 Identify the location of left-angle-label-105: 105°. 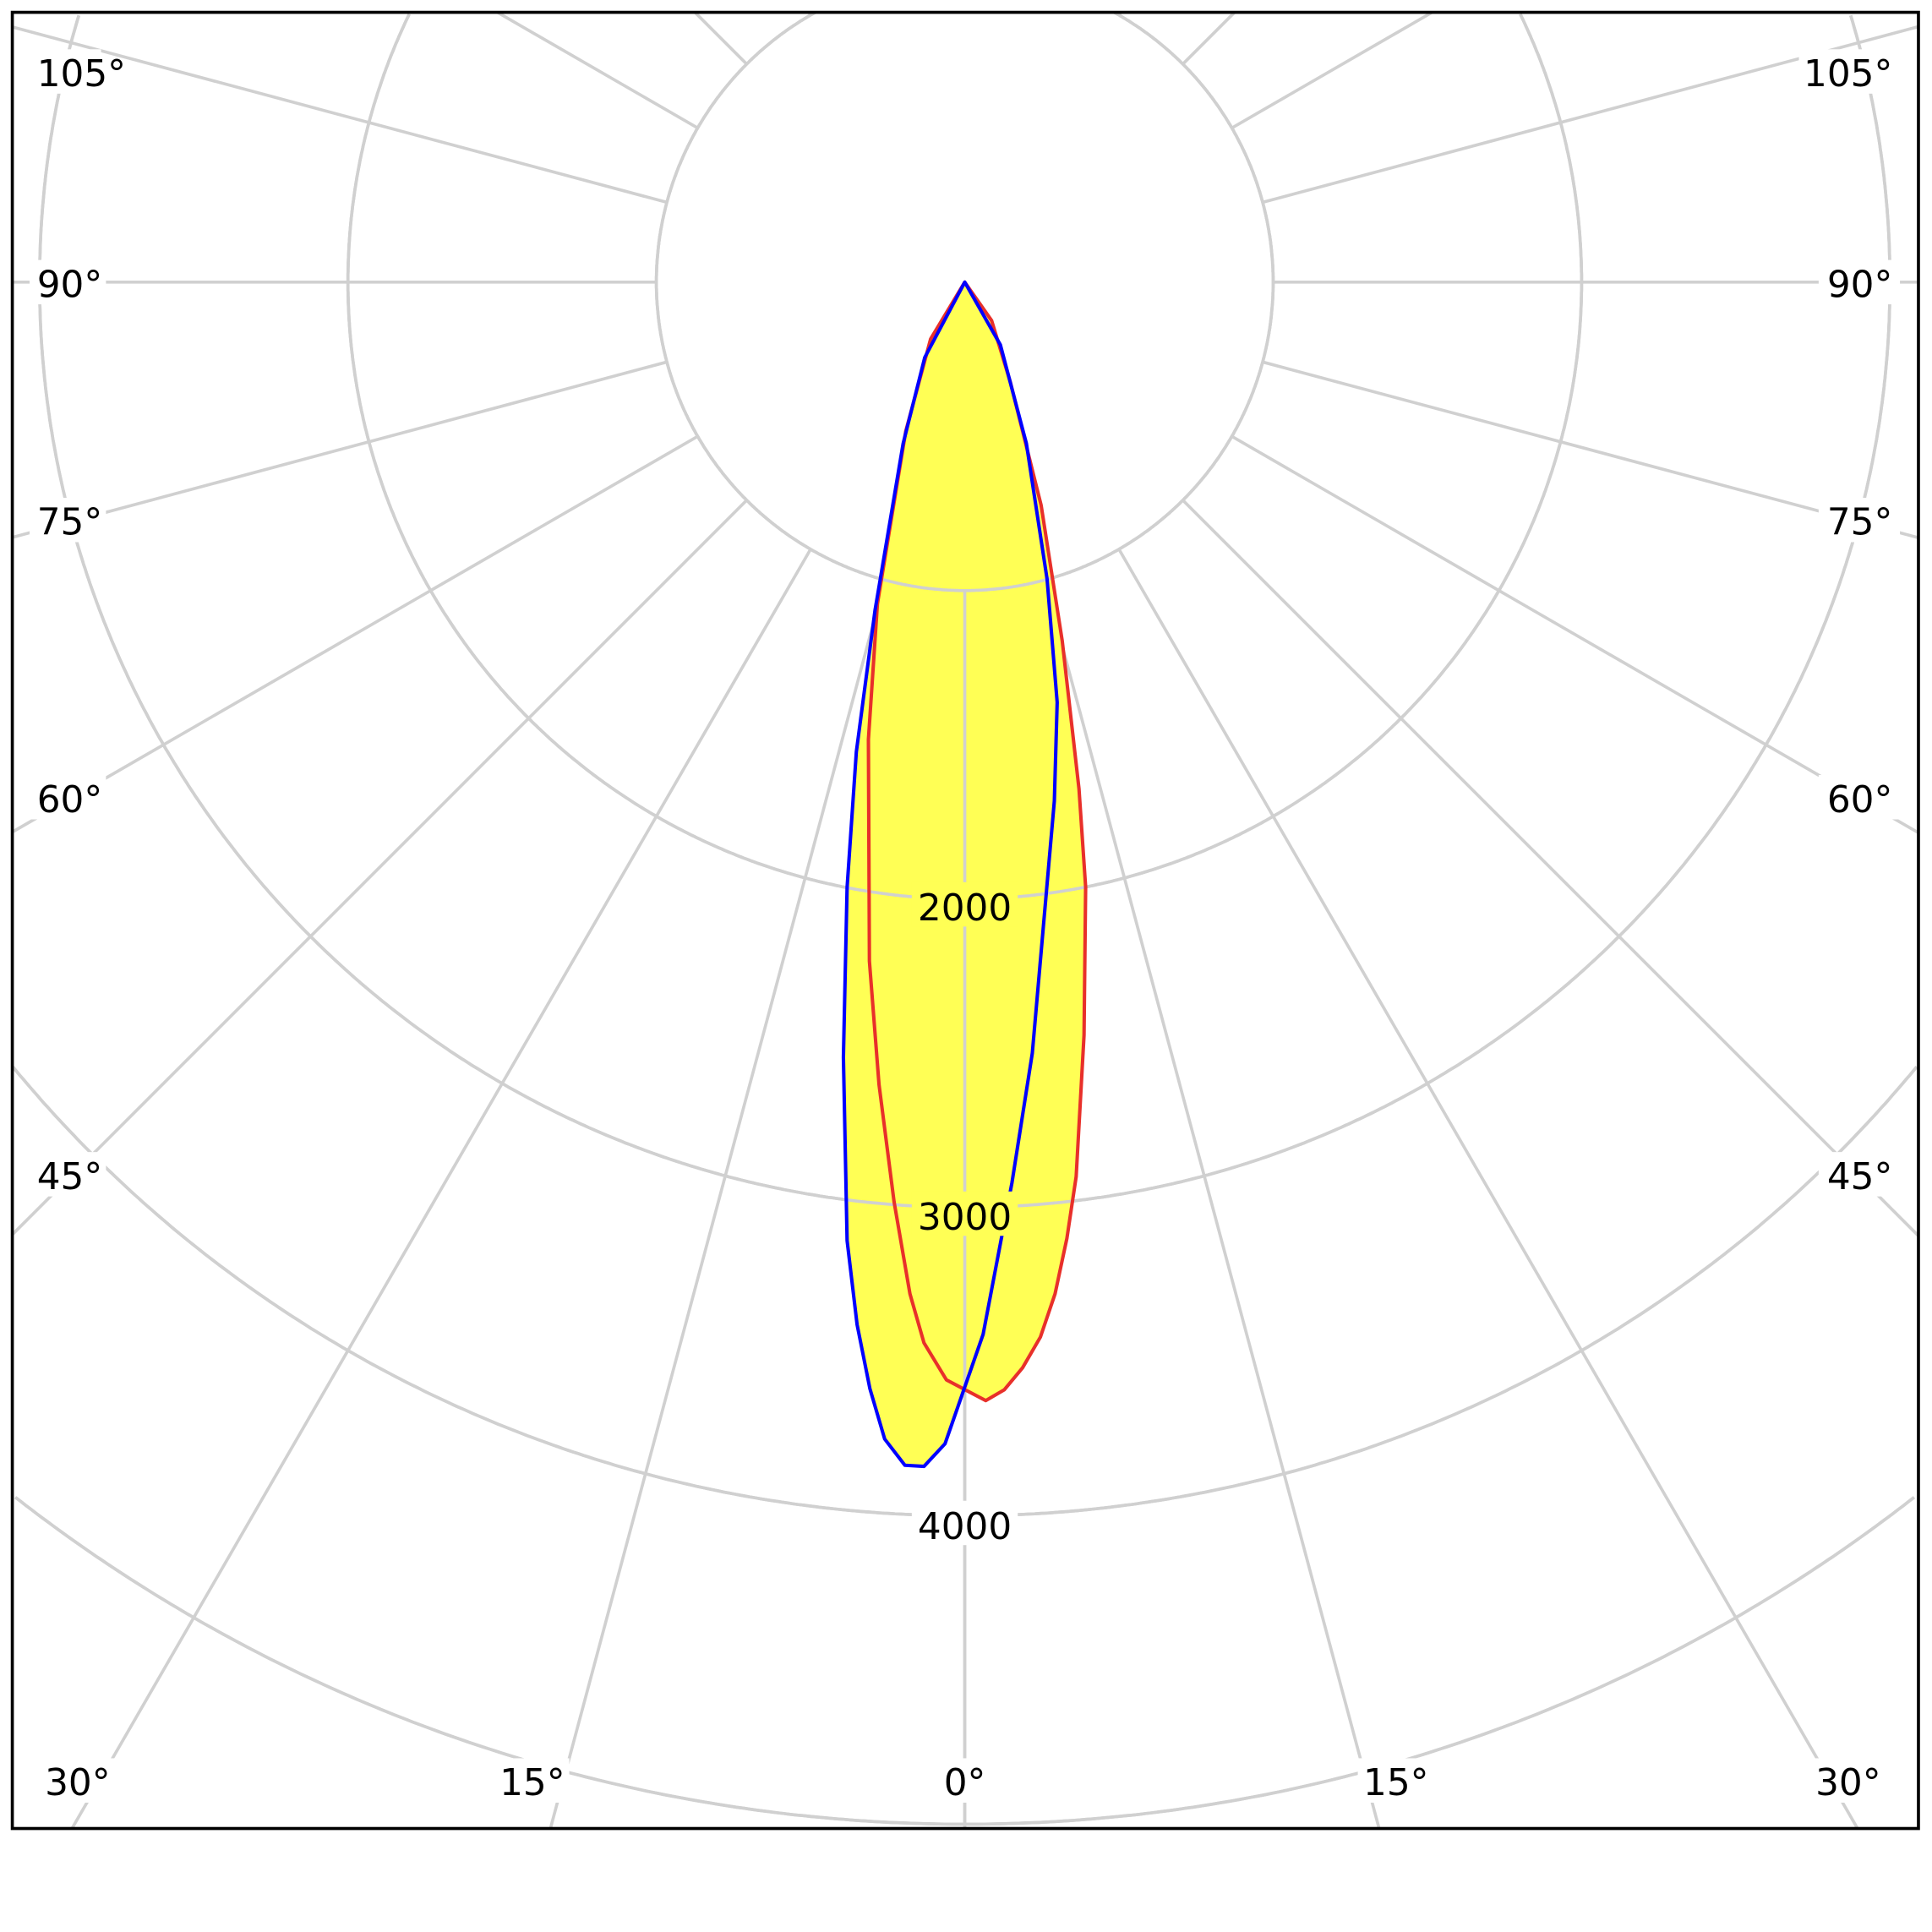
(77, 72).